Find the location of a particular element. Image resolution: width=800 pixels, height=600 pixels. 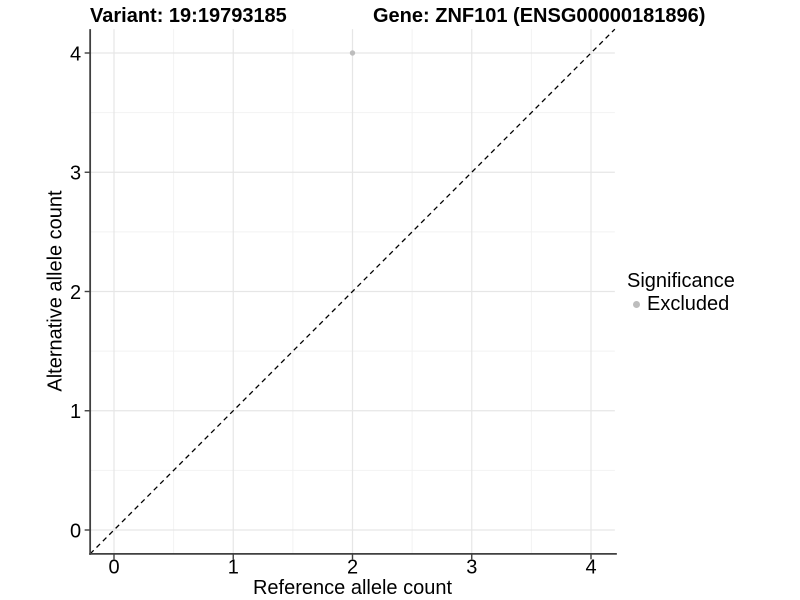

legend-point-icon is located at coordinates (636, 304).